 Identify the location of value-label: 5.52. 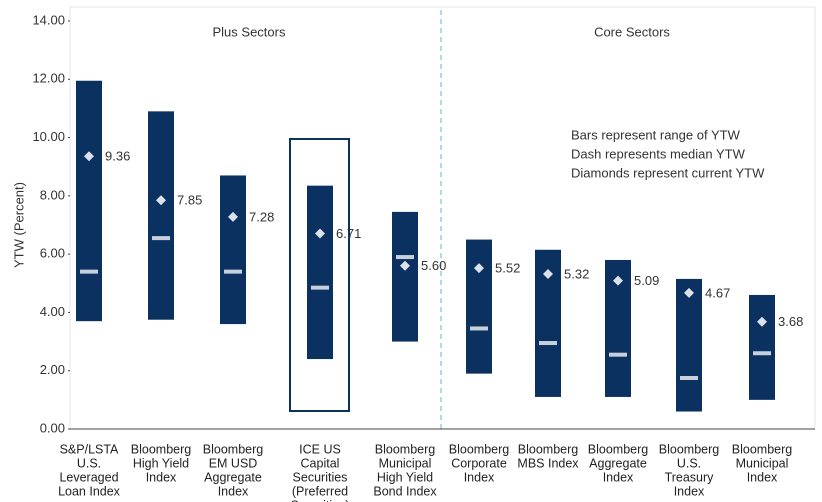
(507, 268).